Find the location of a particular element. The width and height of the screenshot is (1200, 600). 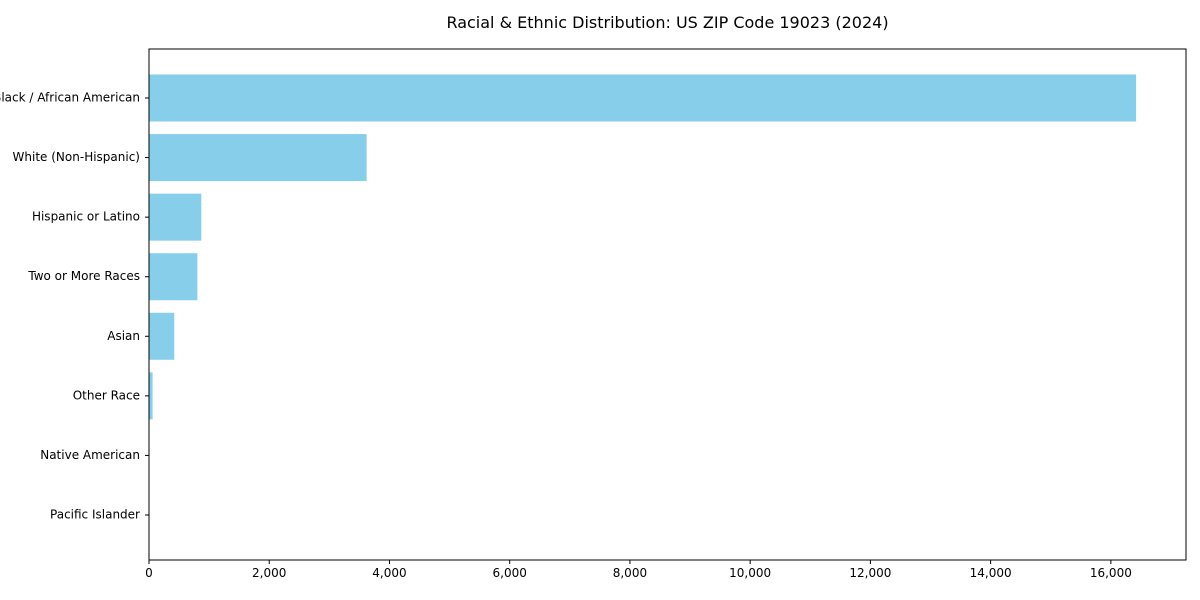

y-tick-label: Pacific Islander is located at coordinates (95, 514).